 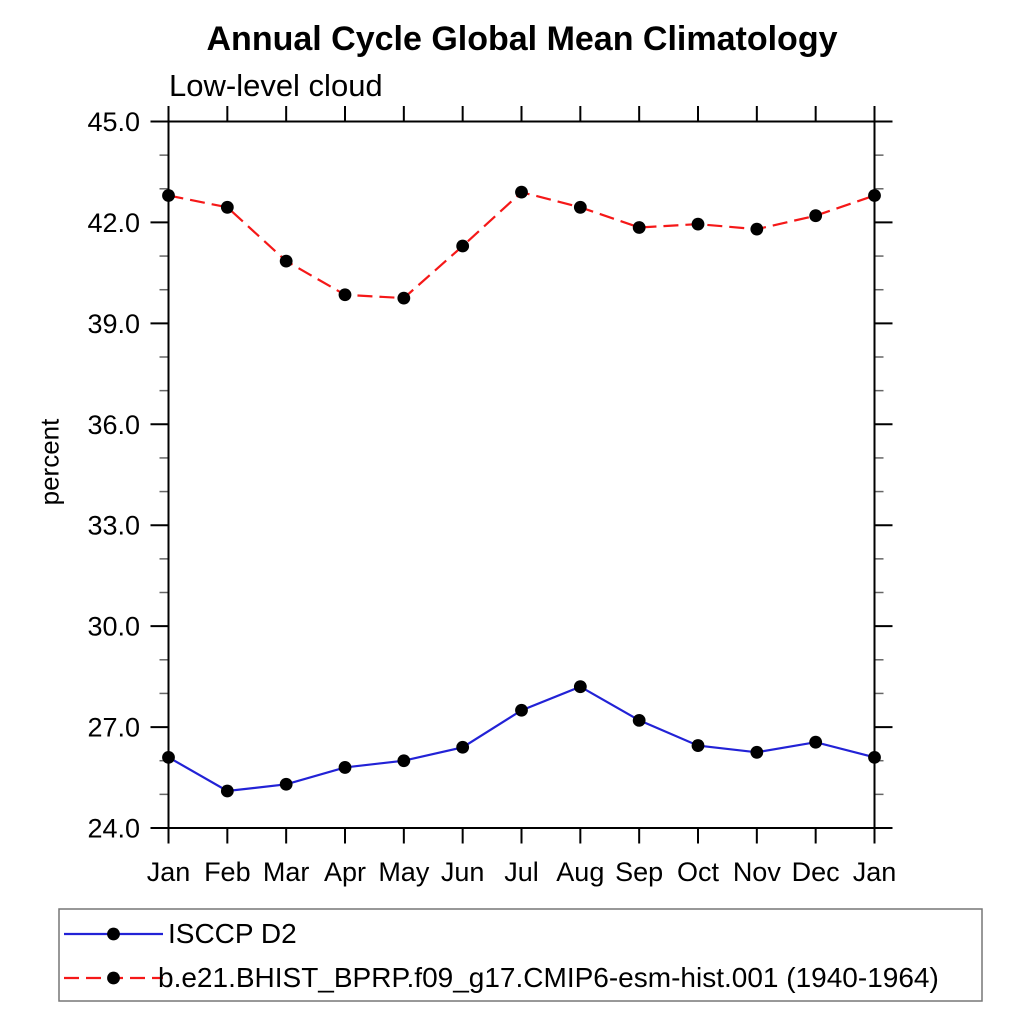 What do you see at coordinates (463, 872) in the screenshot?
I see `x-tick-label: Jun` at bounding box center [463, 872].